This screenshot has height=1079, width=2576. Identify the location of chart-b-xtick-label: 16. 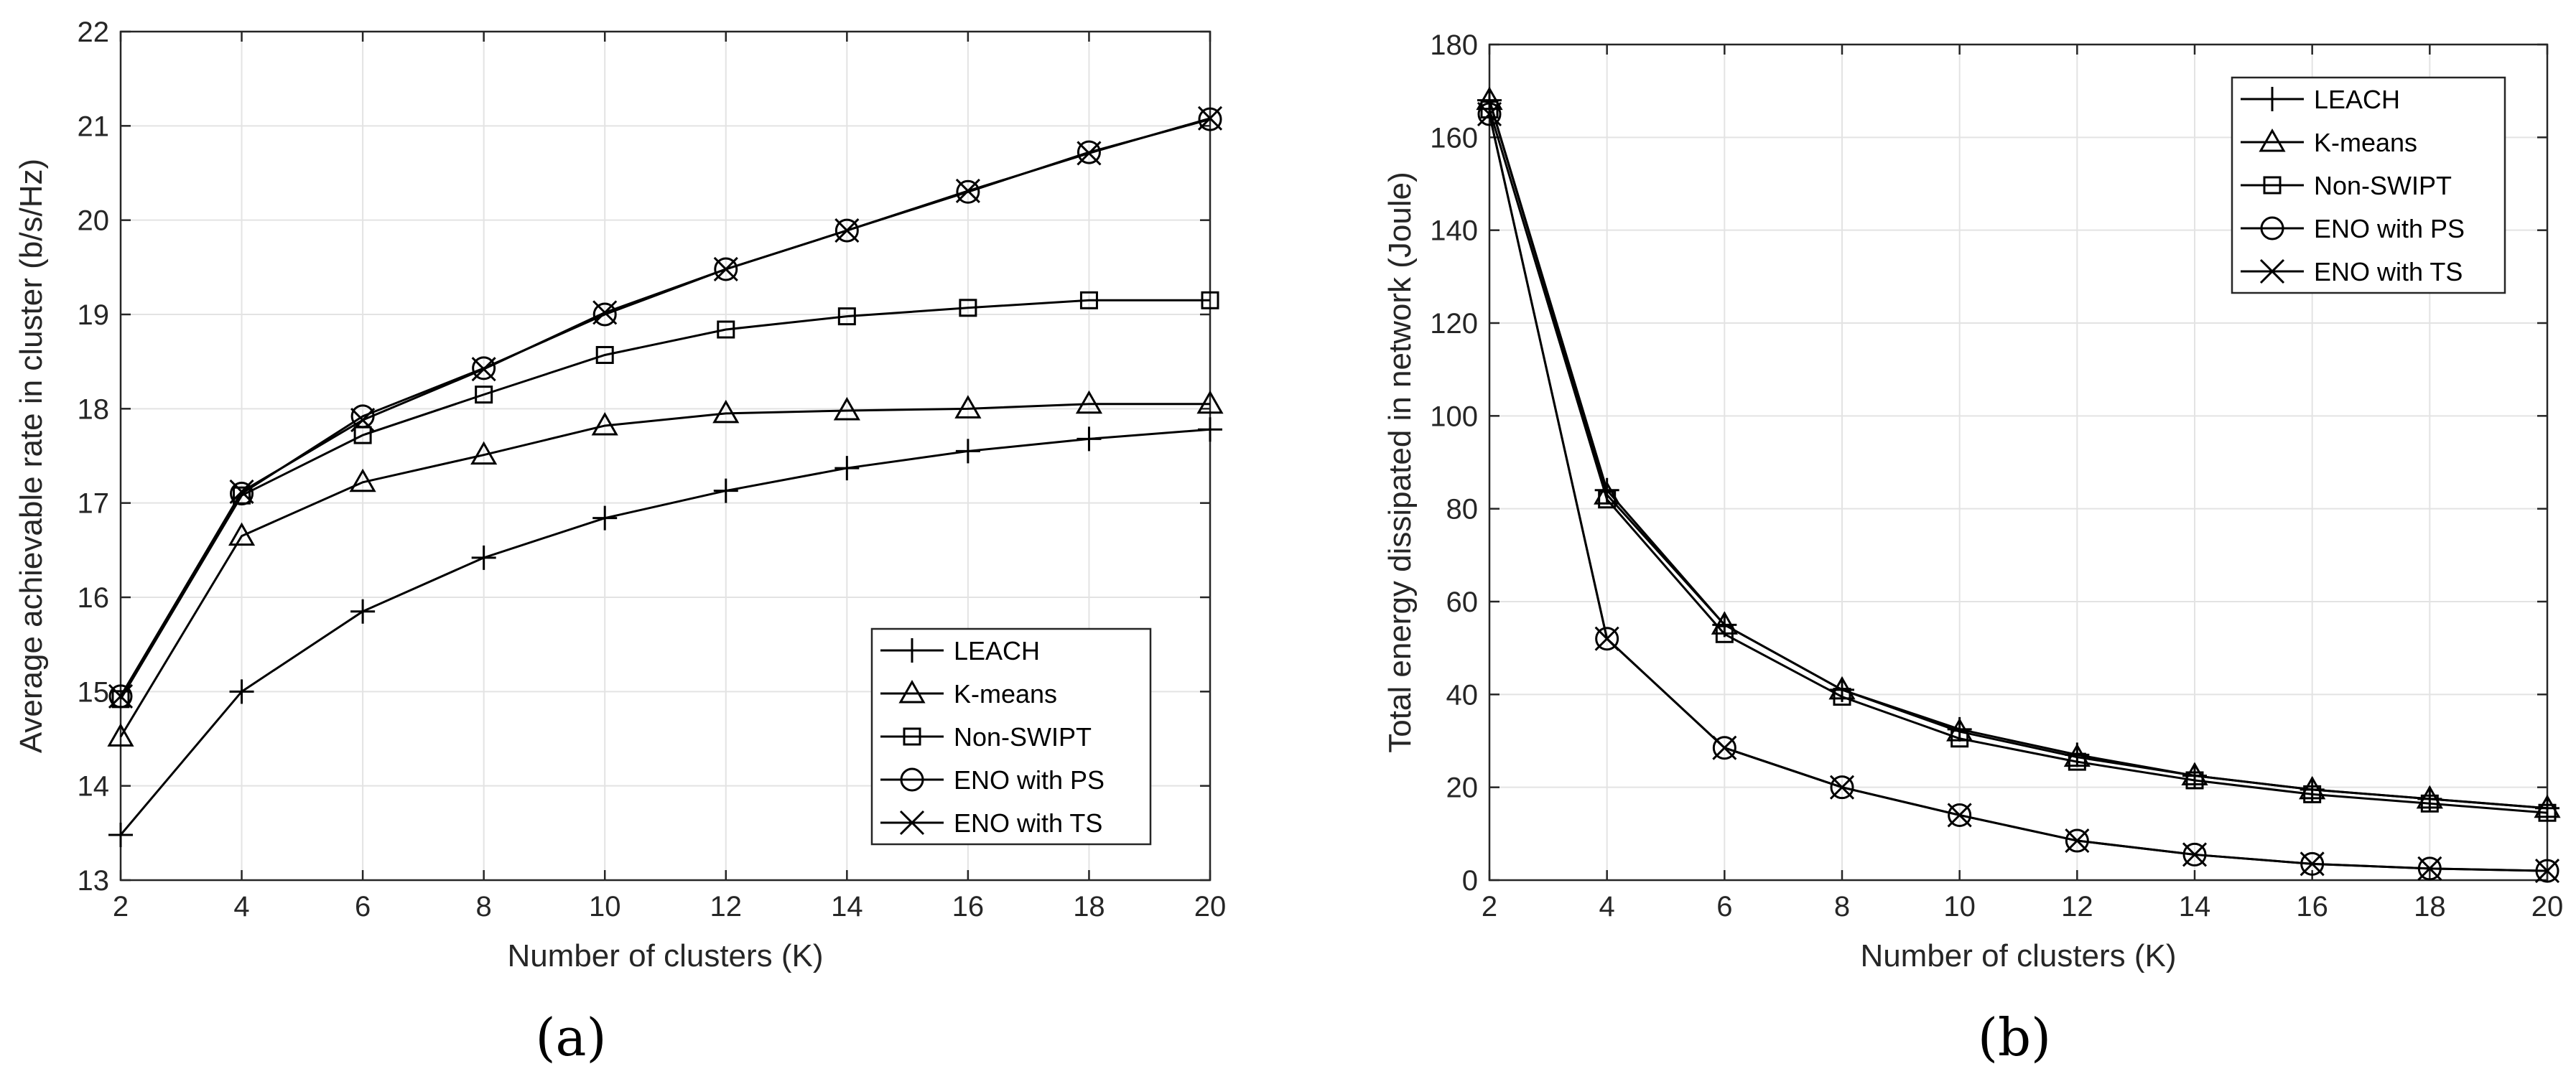
(2312, 906).